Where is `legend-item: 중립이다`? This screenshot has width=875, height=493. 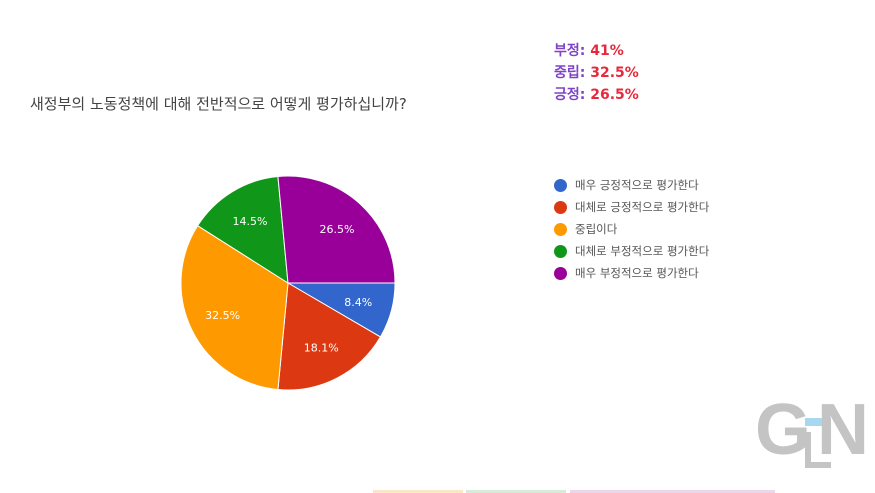 legend-item: 중립이다 is located at coordinates (631, 229).